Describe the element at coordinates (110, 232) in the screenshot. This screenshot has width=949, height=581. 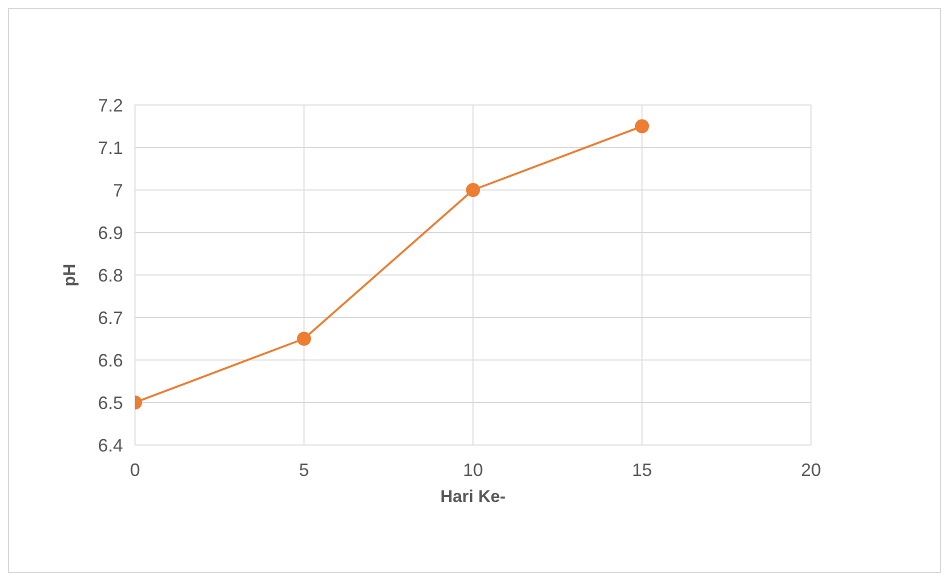
I see `y-tick-label: 6.9` at that location.